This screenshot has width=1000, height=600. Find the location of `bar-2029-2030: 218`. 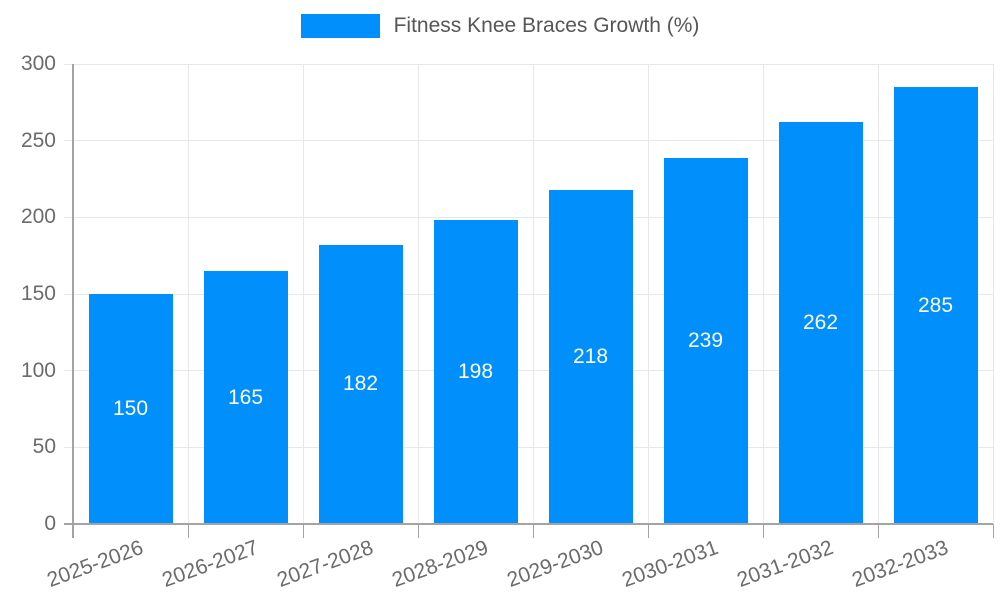

bar-2029-2030: 218 is located at coordinates (590, 356).